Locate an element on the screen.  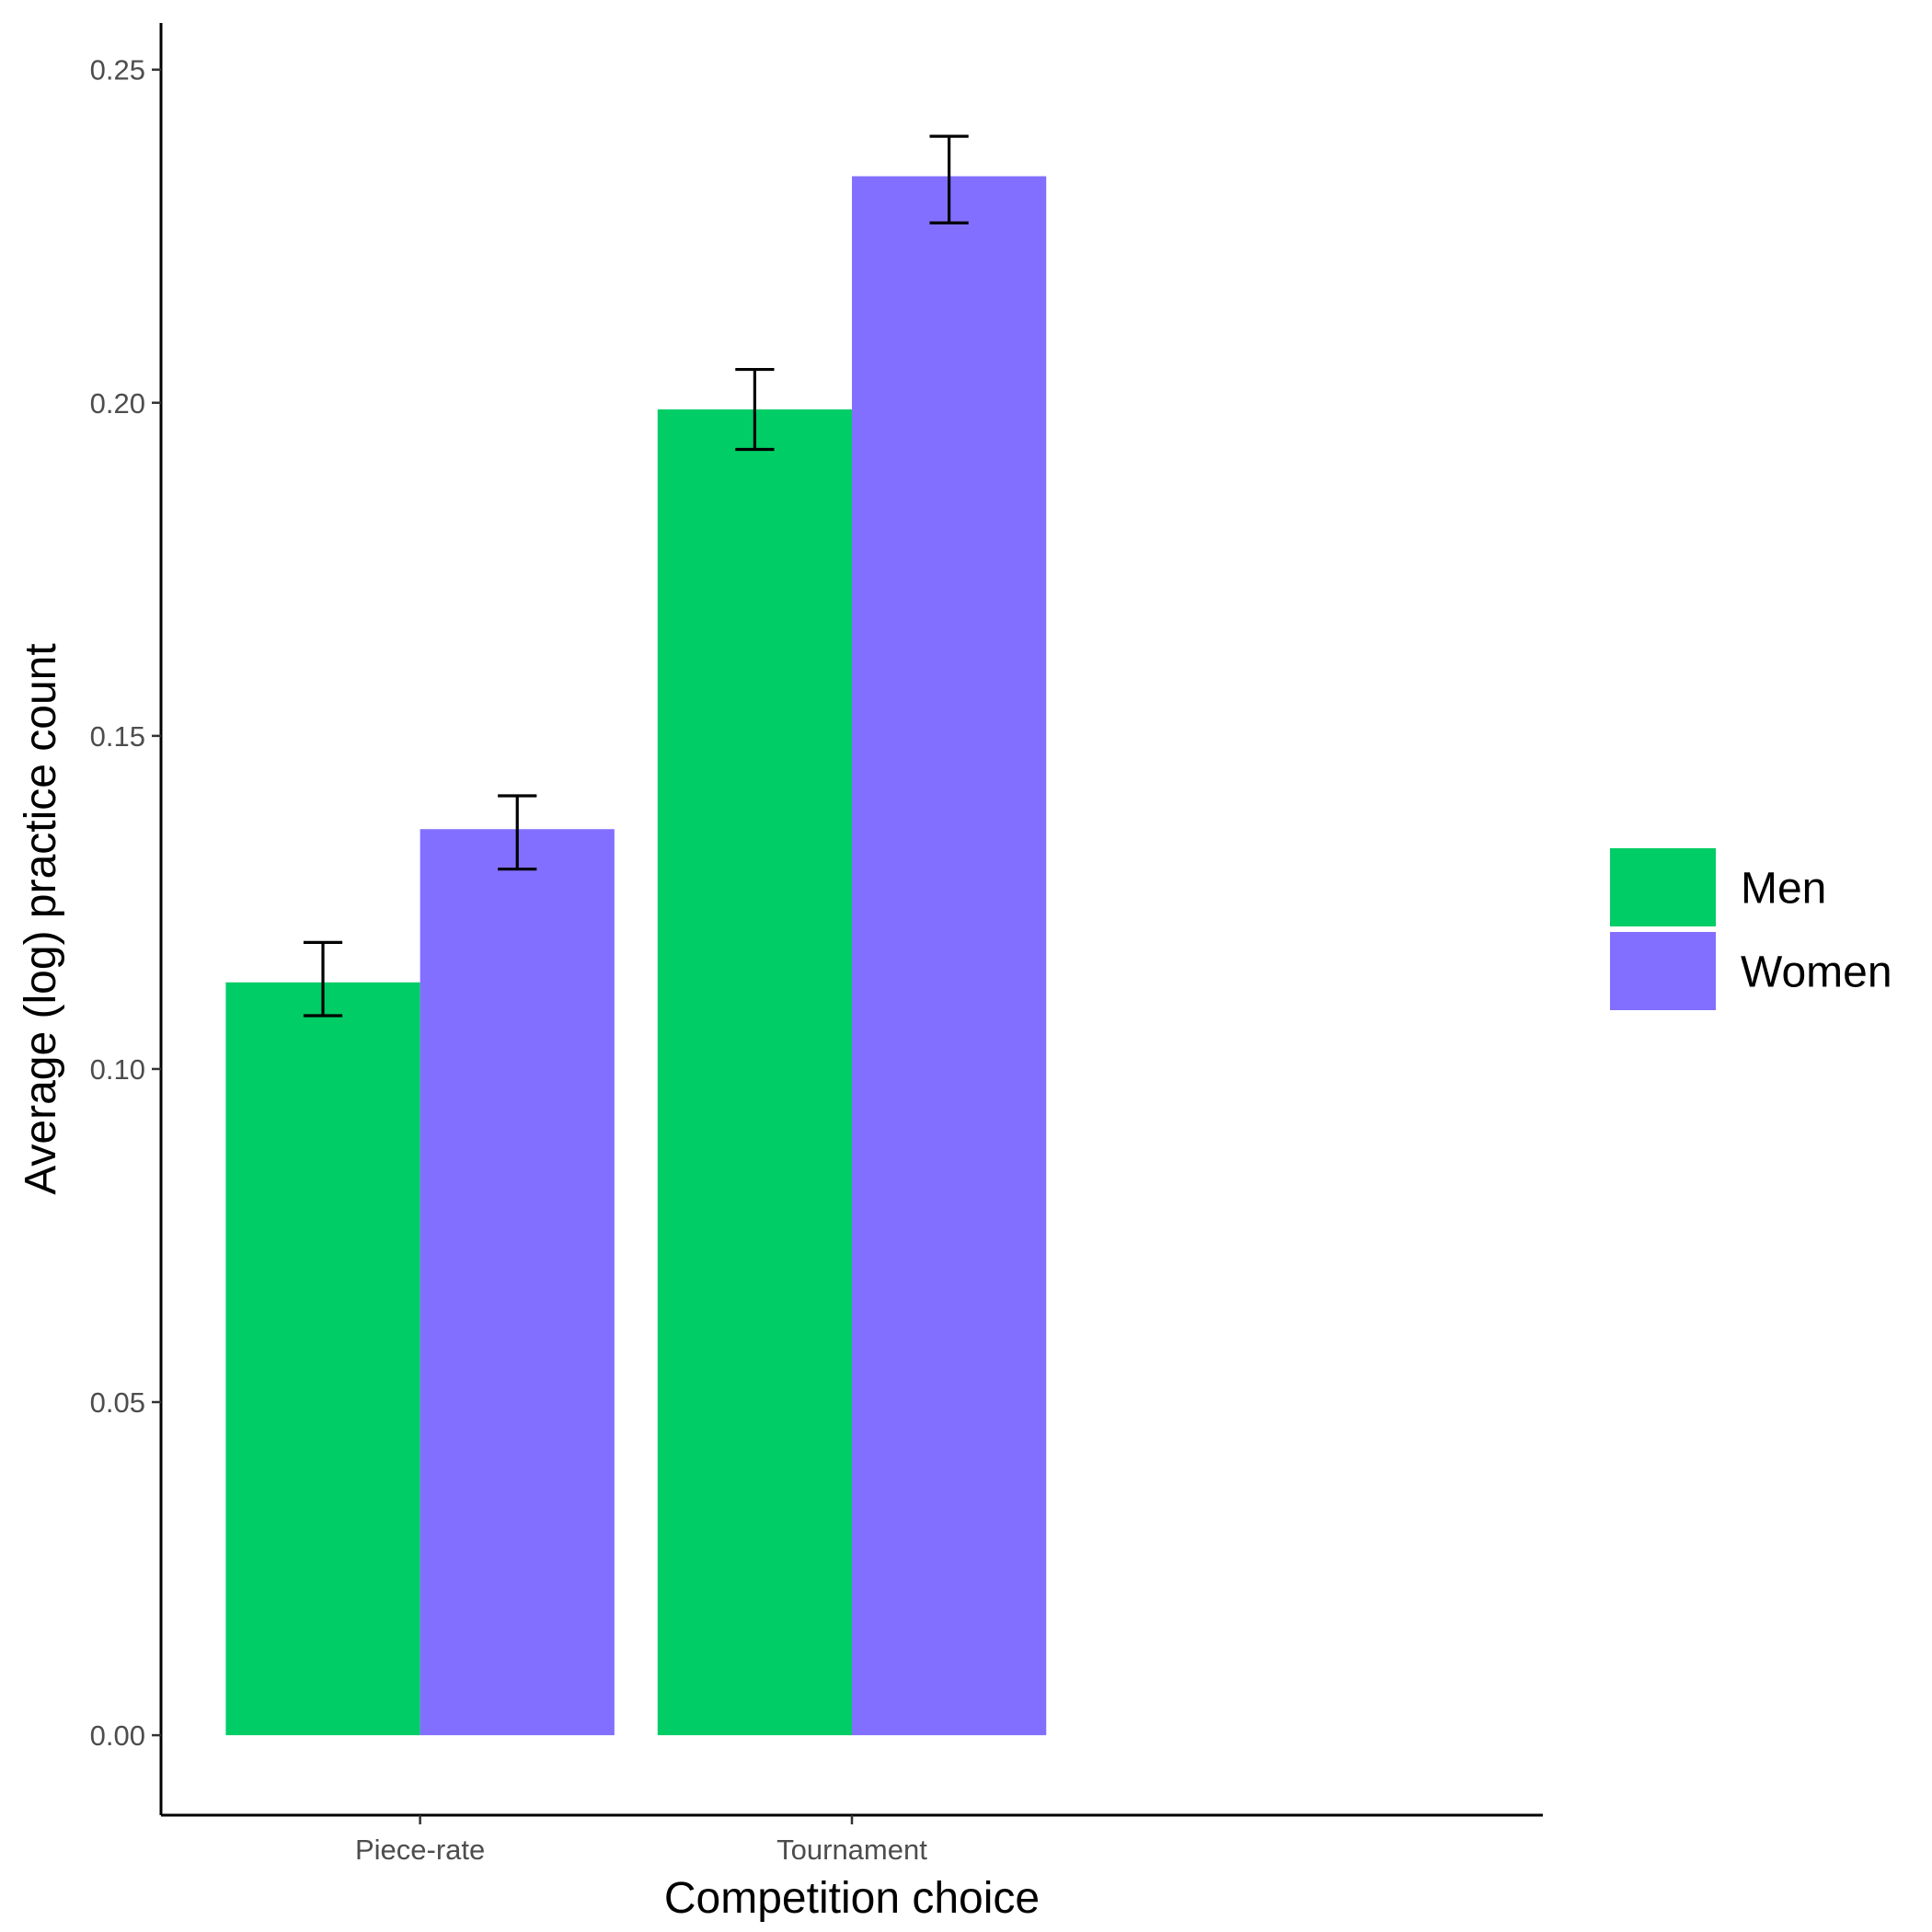
legend-key-women is located at coordinates (1663, 971).